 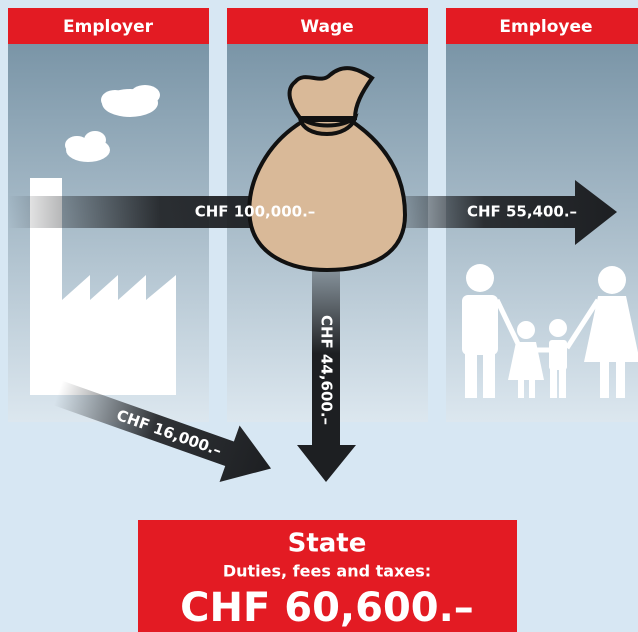 What do you see at coordinates (327, 169) in the screenshot?
I see `money-bag` at bounding box center [327, 169].